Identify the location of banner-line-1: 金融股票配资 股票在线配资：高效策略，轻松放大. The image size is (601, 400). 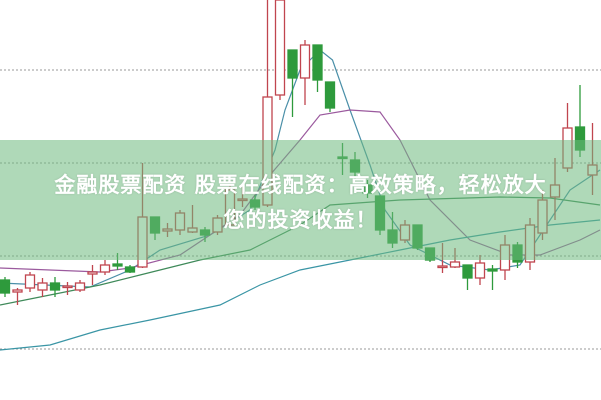
(300, 185).